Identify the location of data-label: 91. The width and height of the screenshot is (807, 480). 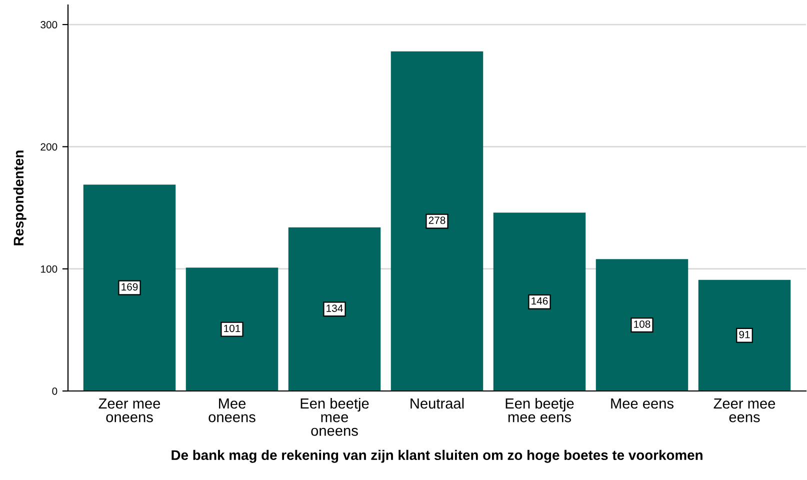
(744, 334).